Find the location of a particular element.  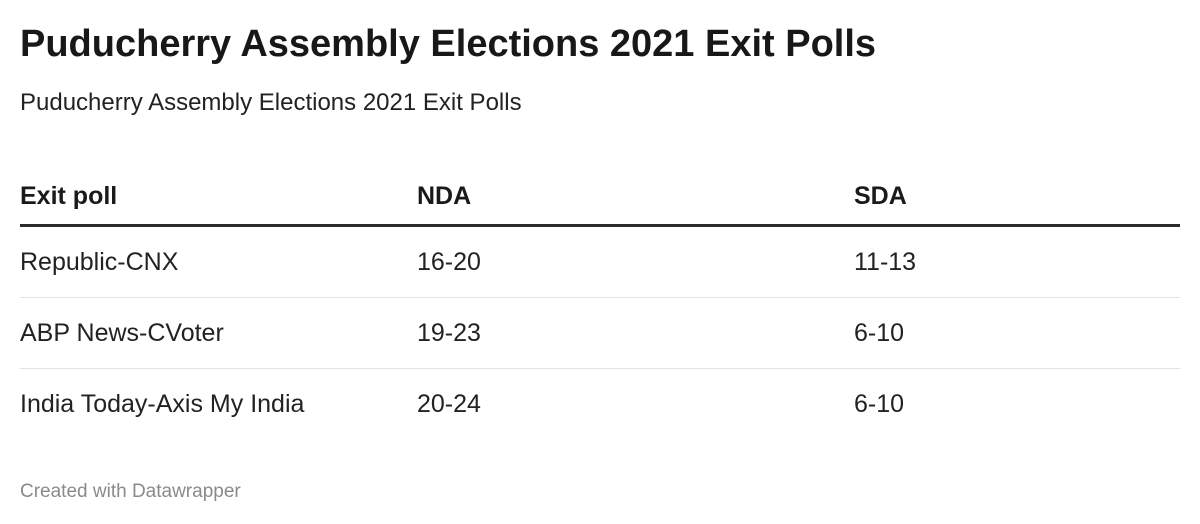

cell-sda: 11-13 is located at coordinates (1017, 261).